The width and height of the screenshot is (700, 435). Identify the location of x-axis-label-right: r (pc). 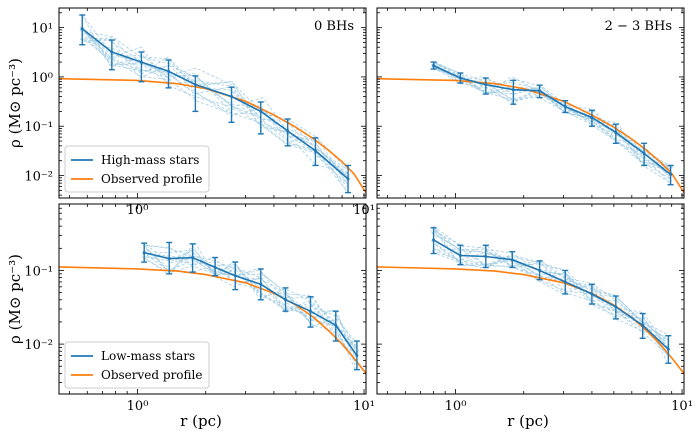
(528, 421).